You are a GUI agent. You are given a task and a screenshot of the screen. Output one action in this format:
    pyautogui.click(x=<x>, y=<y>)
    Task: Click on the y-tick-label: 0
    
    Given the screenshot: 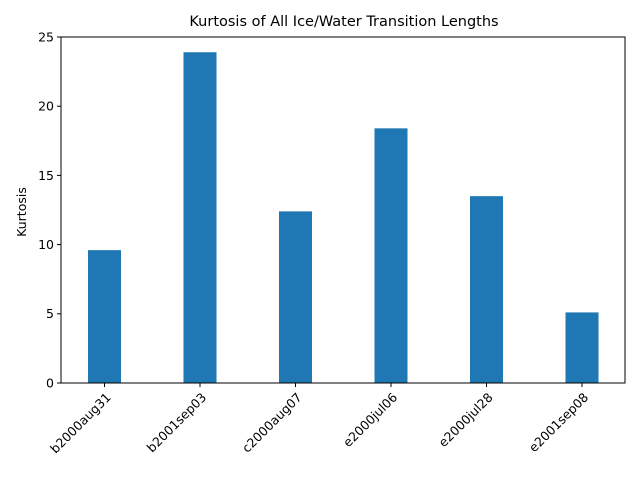 What is the action you would take?
    pyautogui.click(x=50, y=382)
    